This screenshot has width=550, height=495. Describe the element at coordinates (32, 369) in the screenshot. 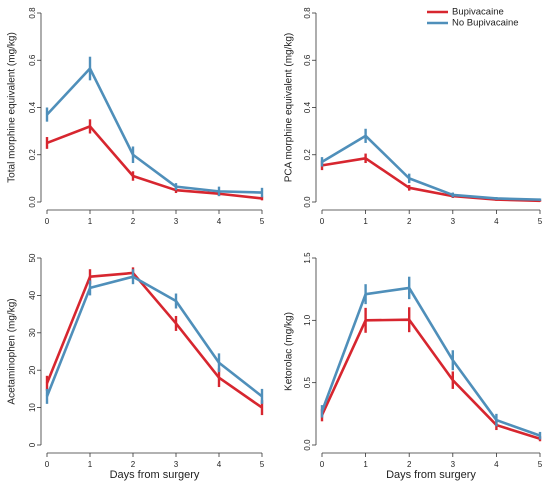

I see `y-tick-label: 20` at that location.